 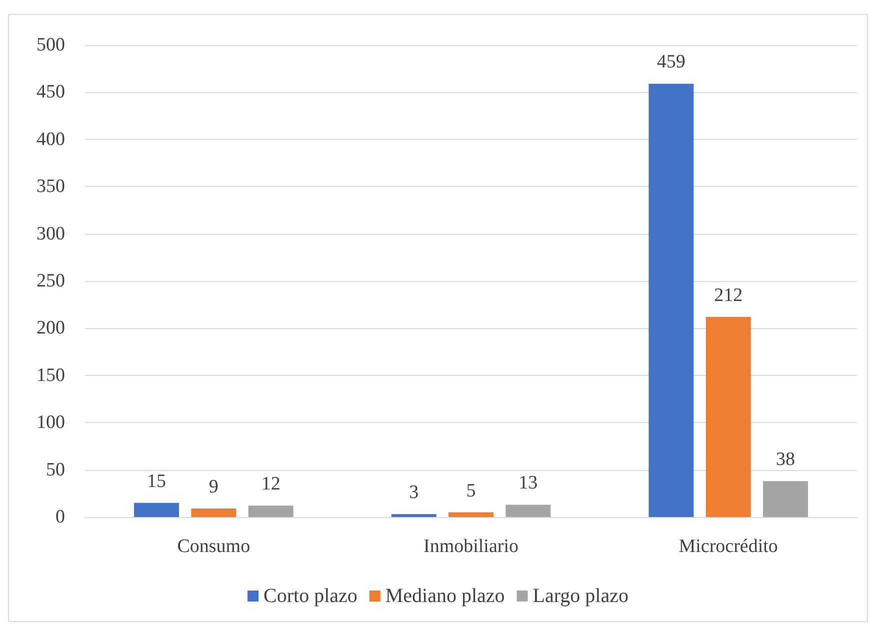 What do you see at coordinates (471, 491) in the screenshot?
I see `data-label: 5` at bounding box center [471, 491].